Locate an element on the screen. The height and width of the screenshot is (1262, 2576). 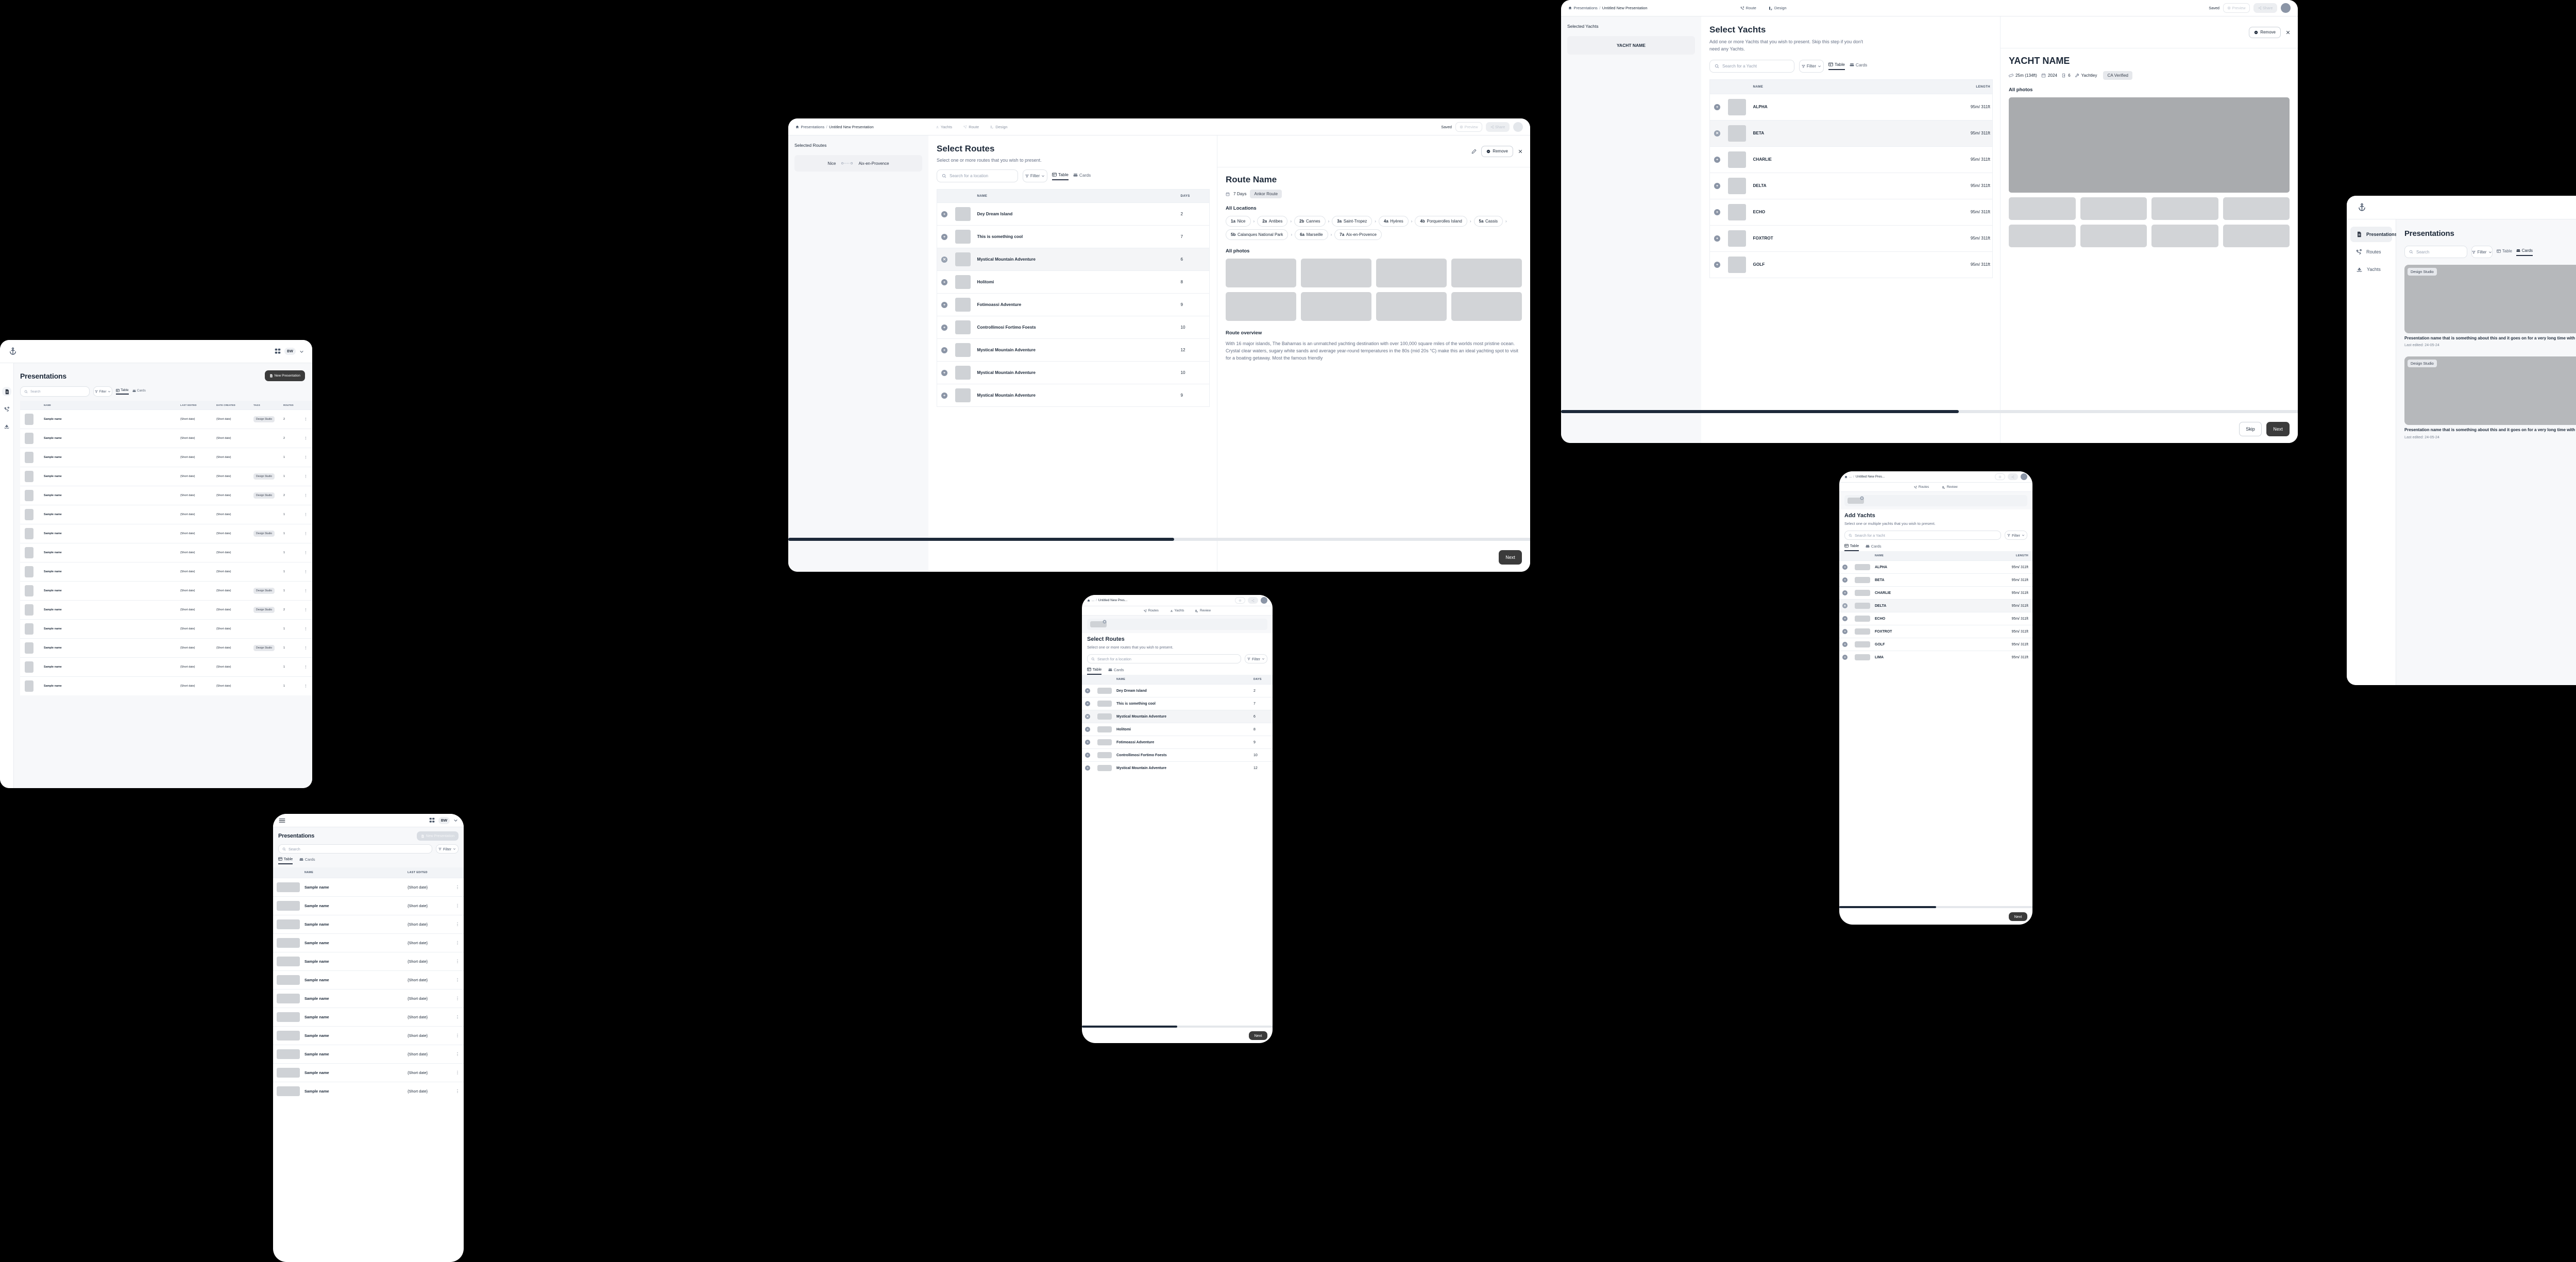
table-row: ✕ BETA 95m/ 311ft is located at coordinates (1851, 133).